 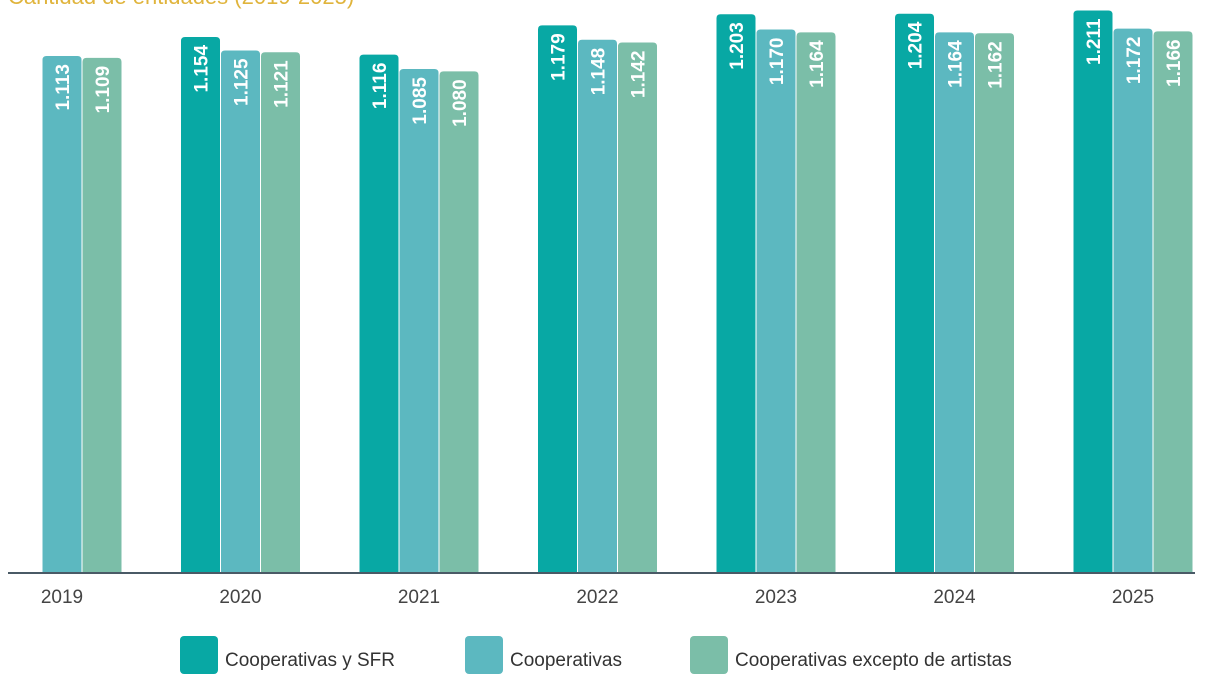 I want to click on value-label: 1.154, so click(x=202, y=69).